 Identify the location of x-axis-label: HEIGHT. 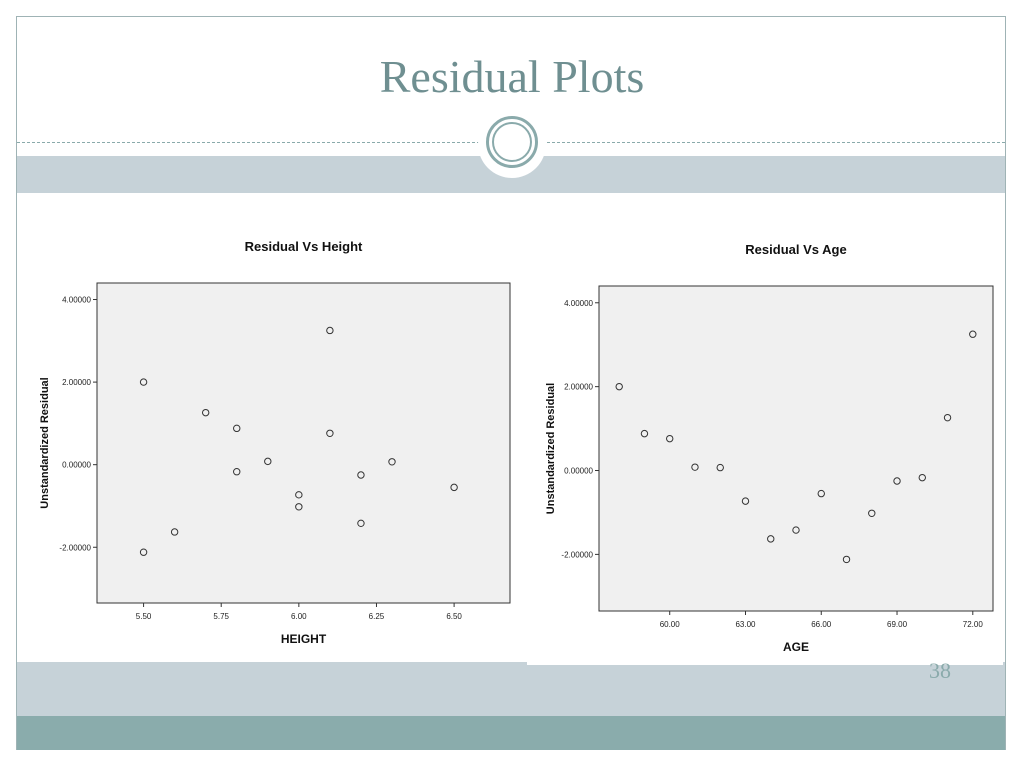
(304, 639).